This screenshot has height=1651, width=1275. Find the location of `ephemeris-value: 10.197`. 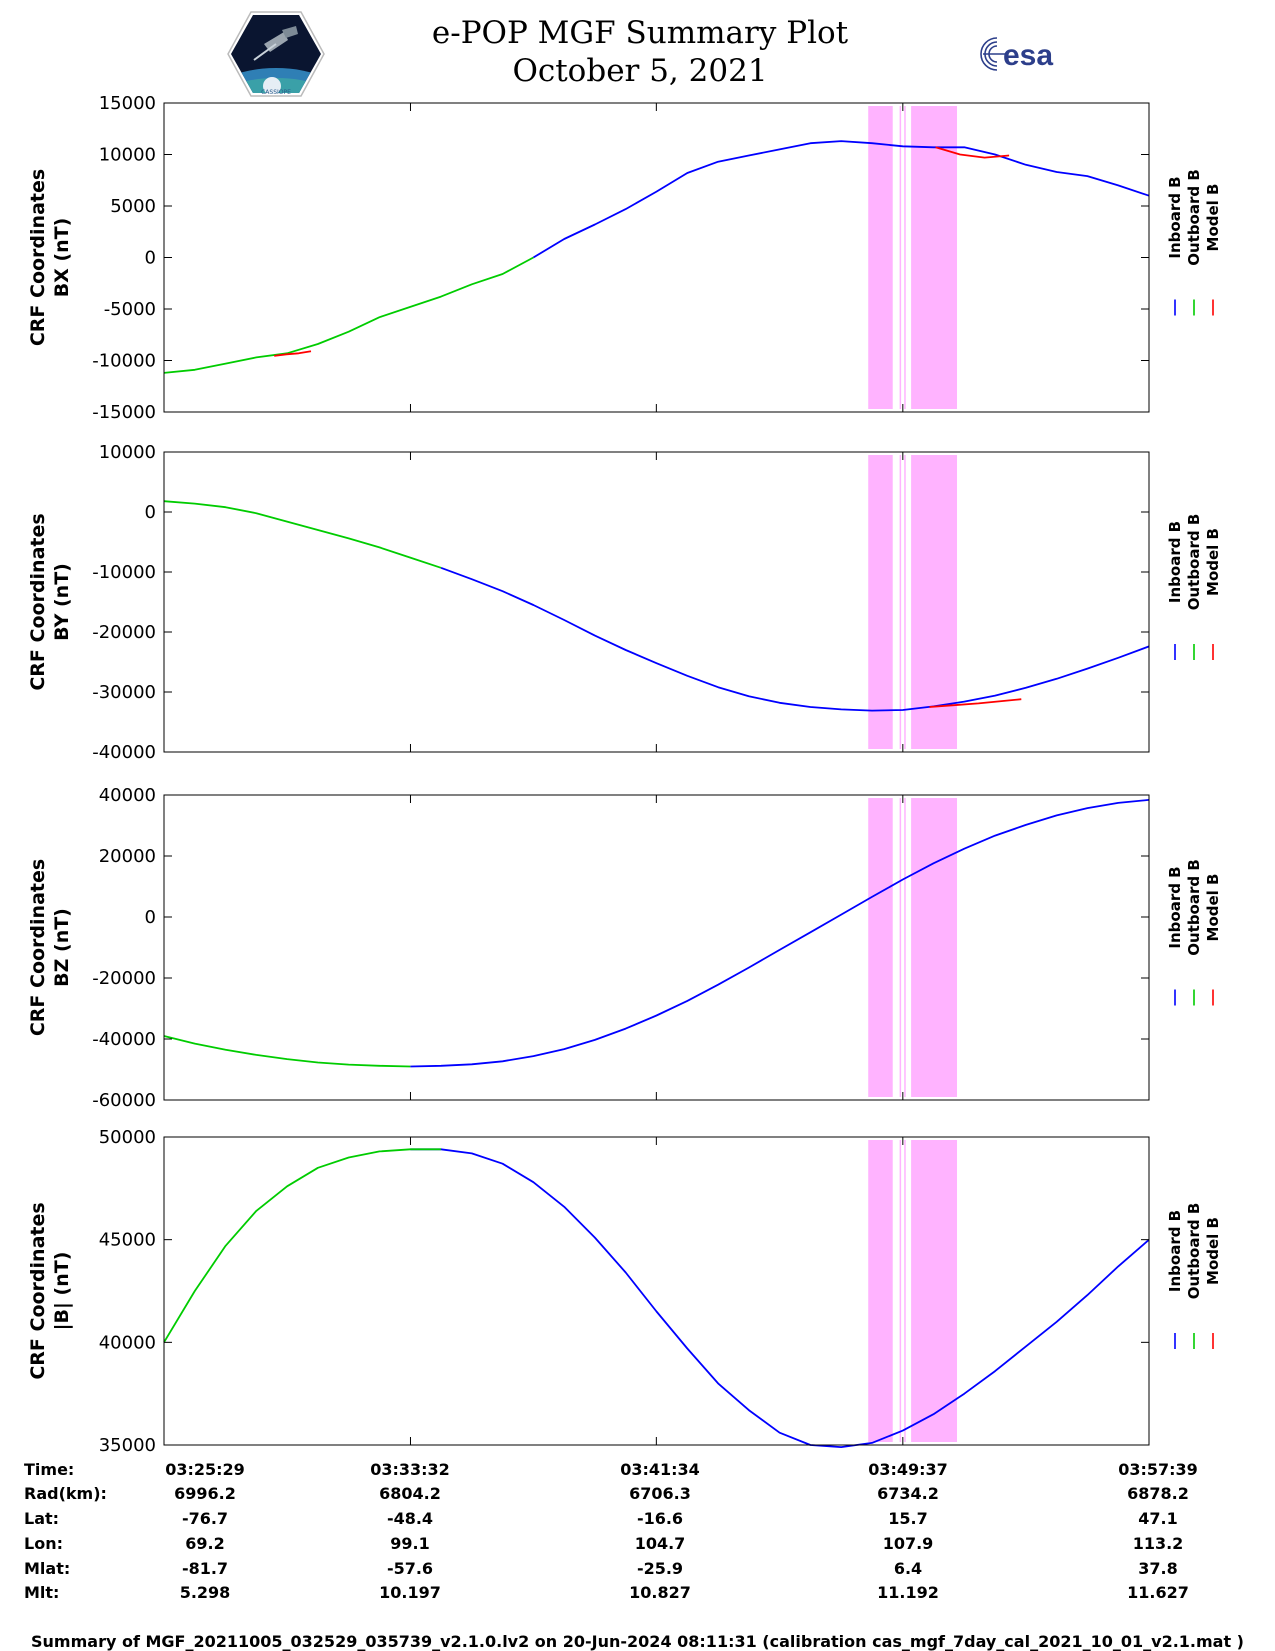

ephemeris-value: 10.197 is located at coordinates (410, 1592).